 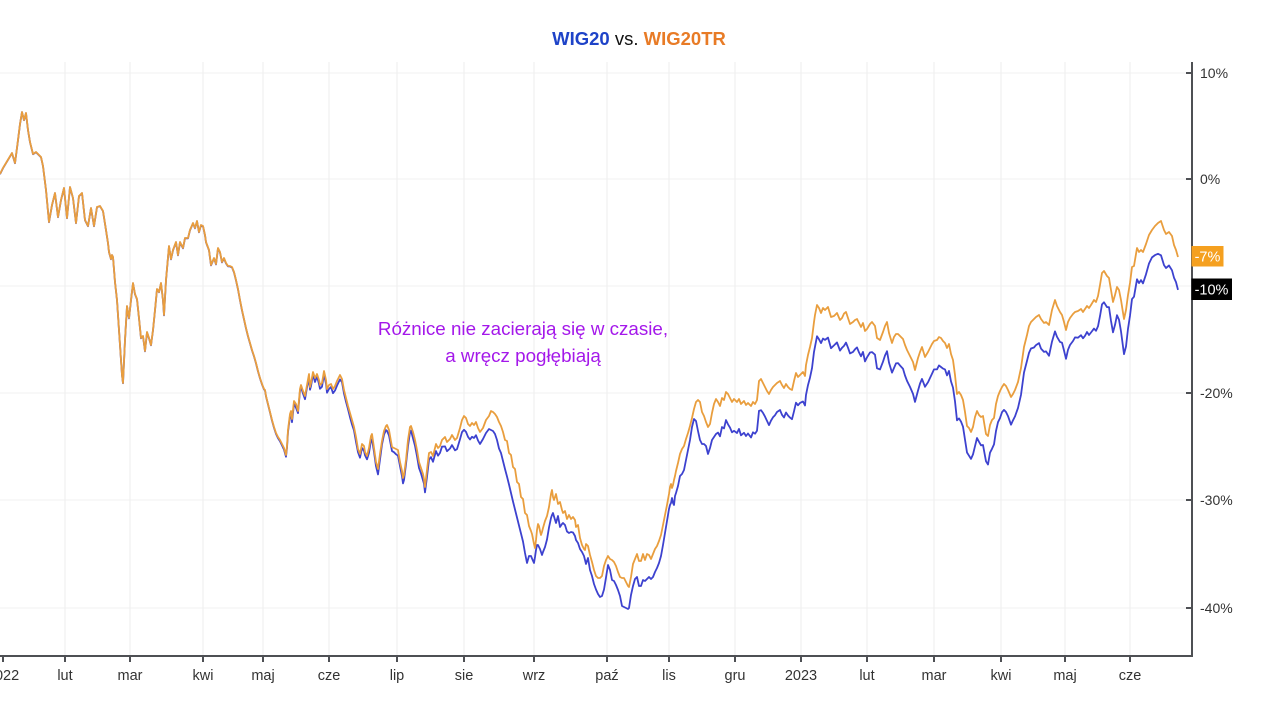 What do you see at coordinates (1212, 291) in the screenshot?
I see `svg-text: -10%` at bounding box center [1212, 291].